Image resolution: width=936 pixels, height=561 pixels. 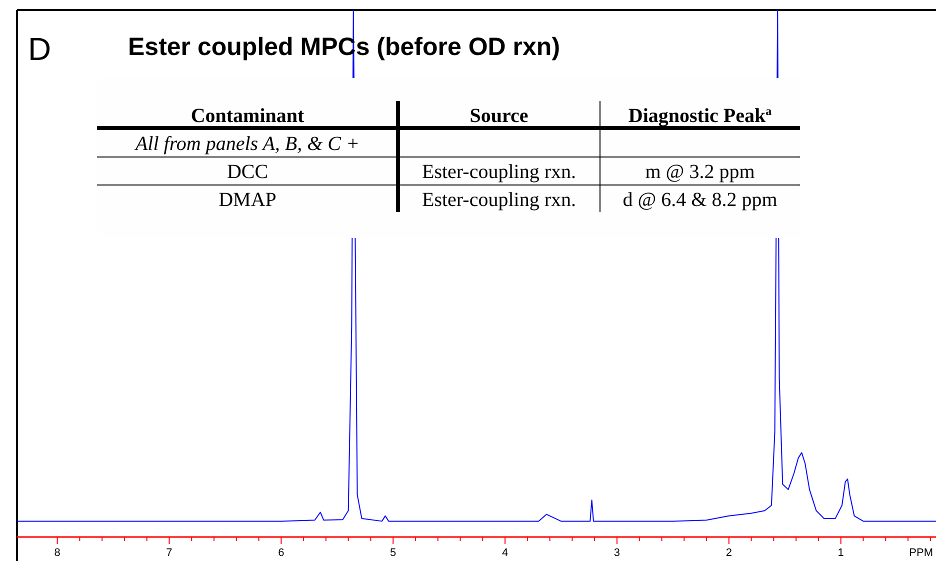 I want to click on x-tick-label: 3, so click(x=617, y=553).